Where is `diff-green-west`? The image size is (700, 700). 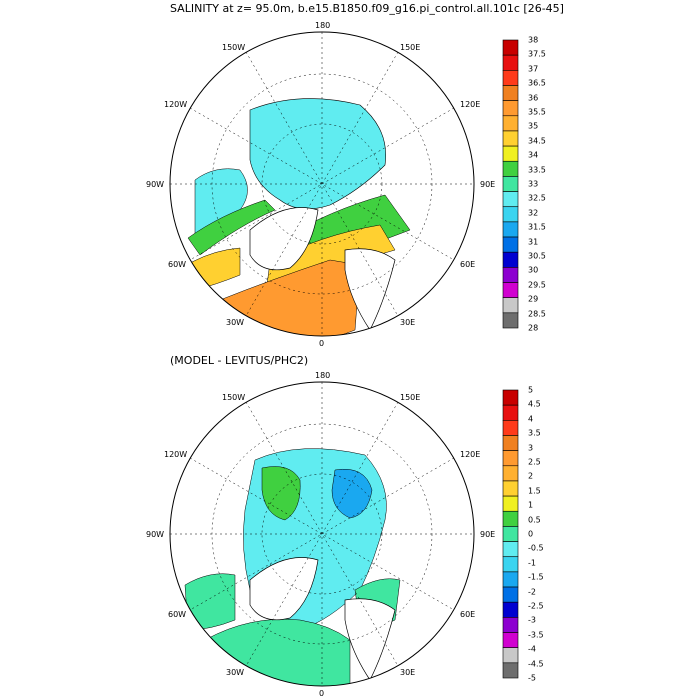 diff-green-west is located at coordinates (210, 602).